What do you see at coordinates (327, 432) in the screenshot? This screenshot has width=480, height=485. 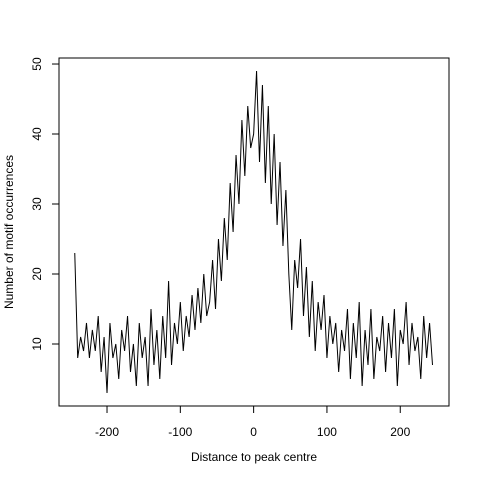 I see `x-tick-label: 100` at bounding box center [327, 432].